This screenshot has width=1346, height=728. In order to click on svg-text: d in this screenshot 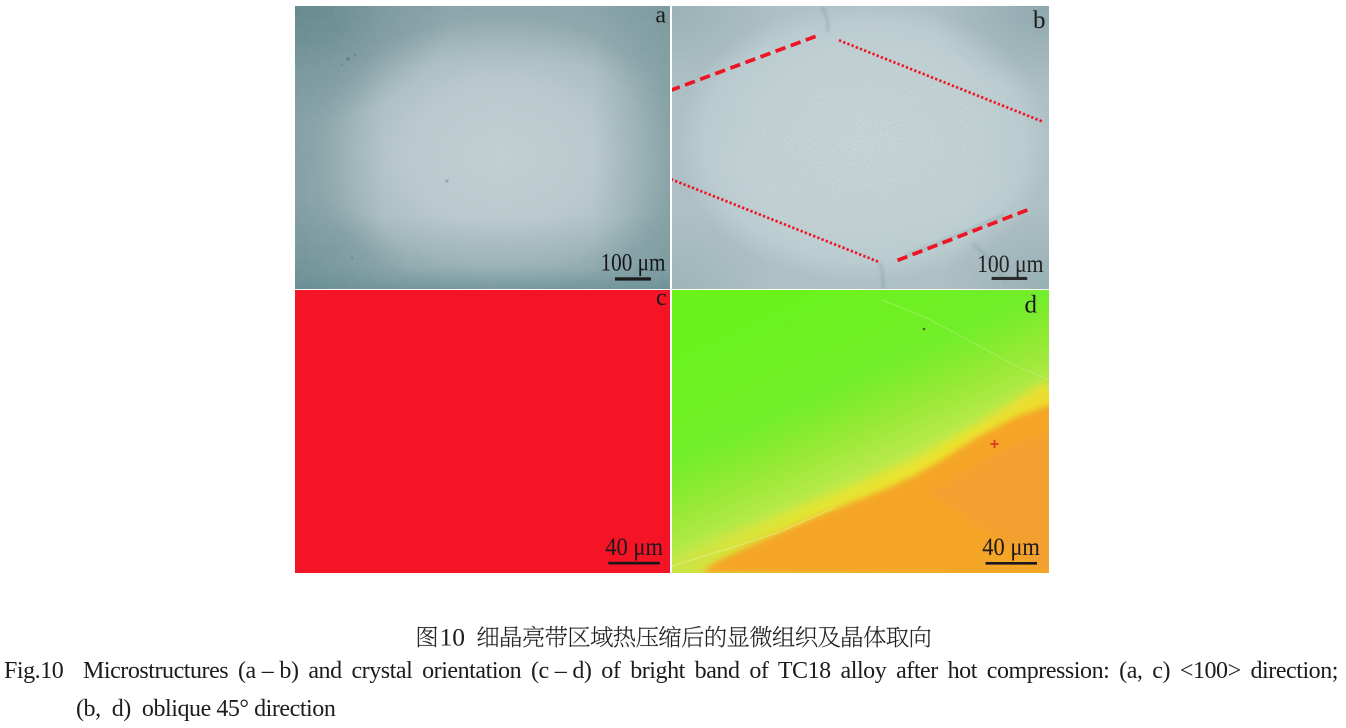, I will do `click(1030, 304)`.